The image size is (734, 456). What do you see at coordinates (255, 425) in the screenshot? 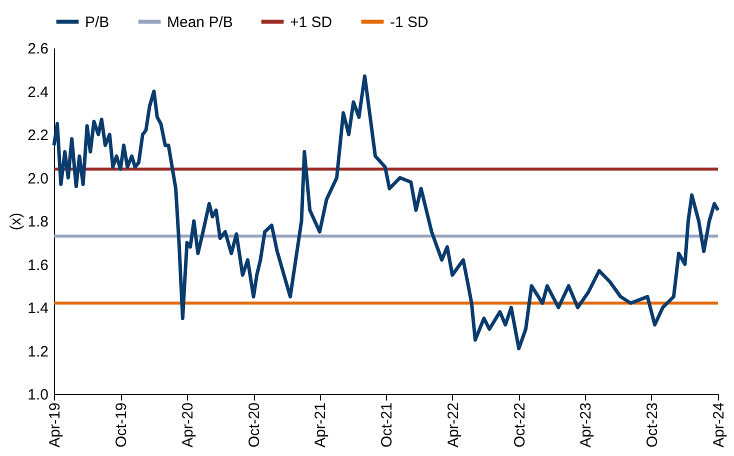
I see `x-tick-label: Oct-20` at bounding box center [255, 425].